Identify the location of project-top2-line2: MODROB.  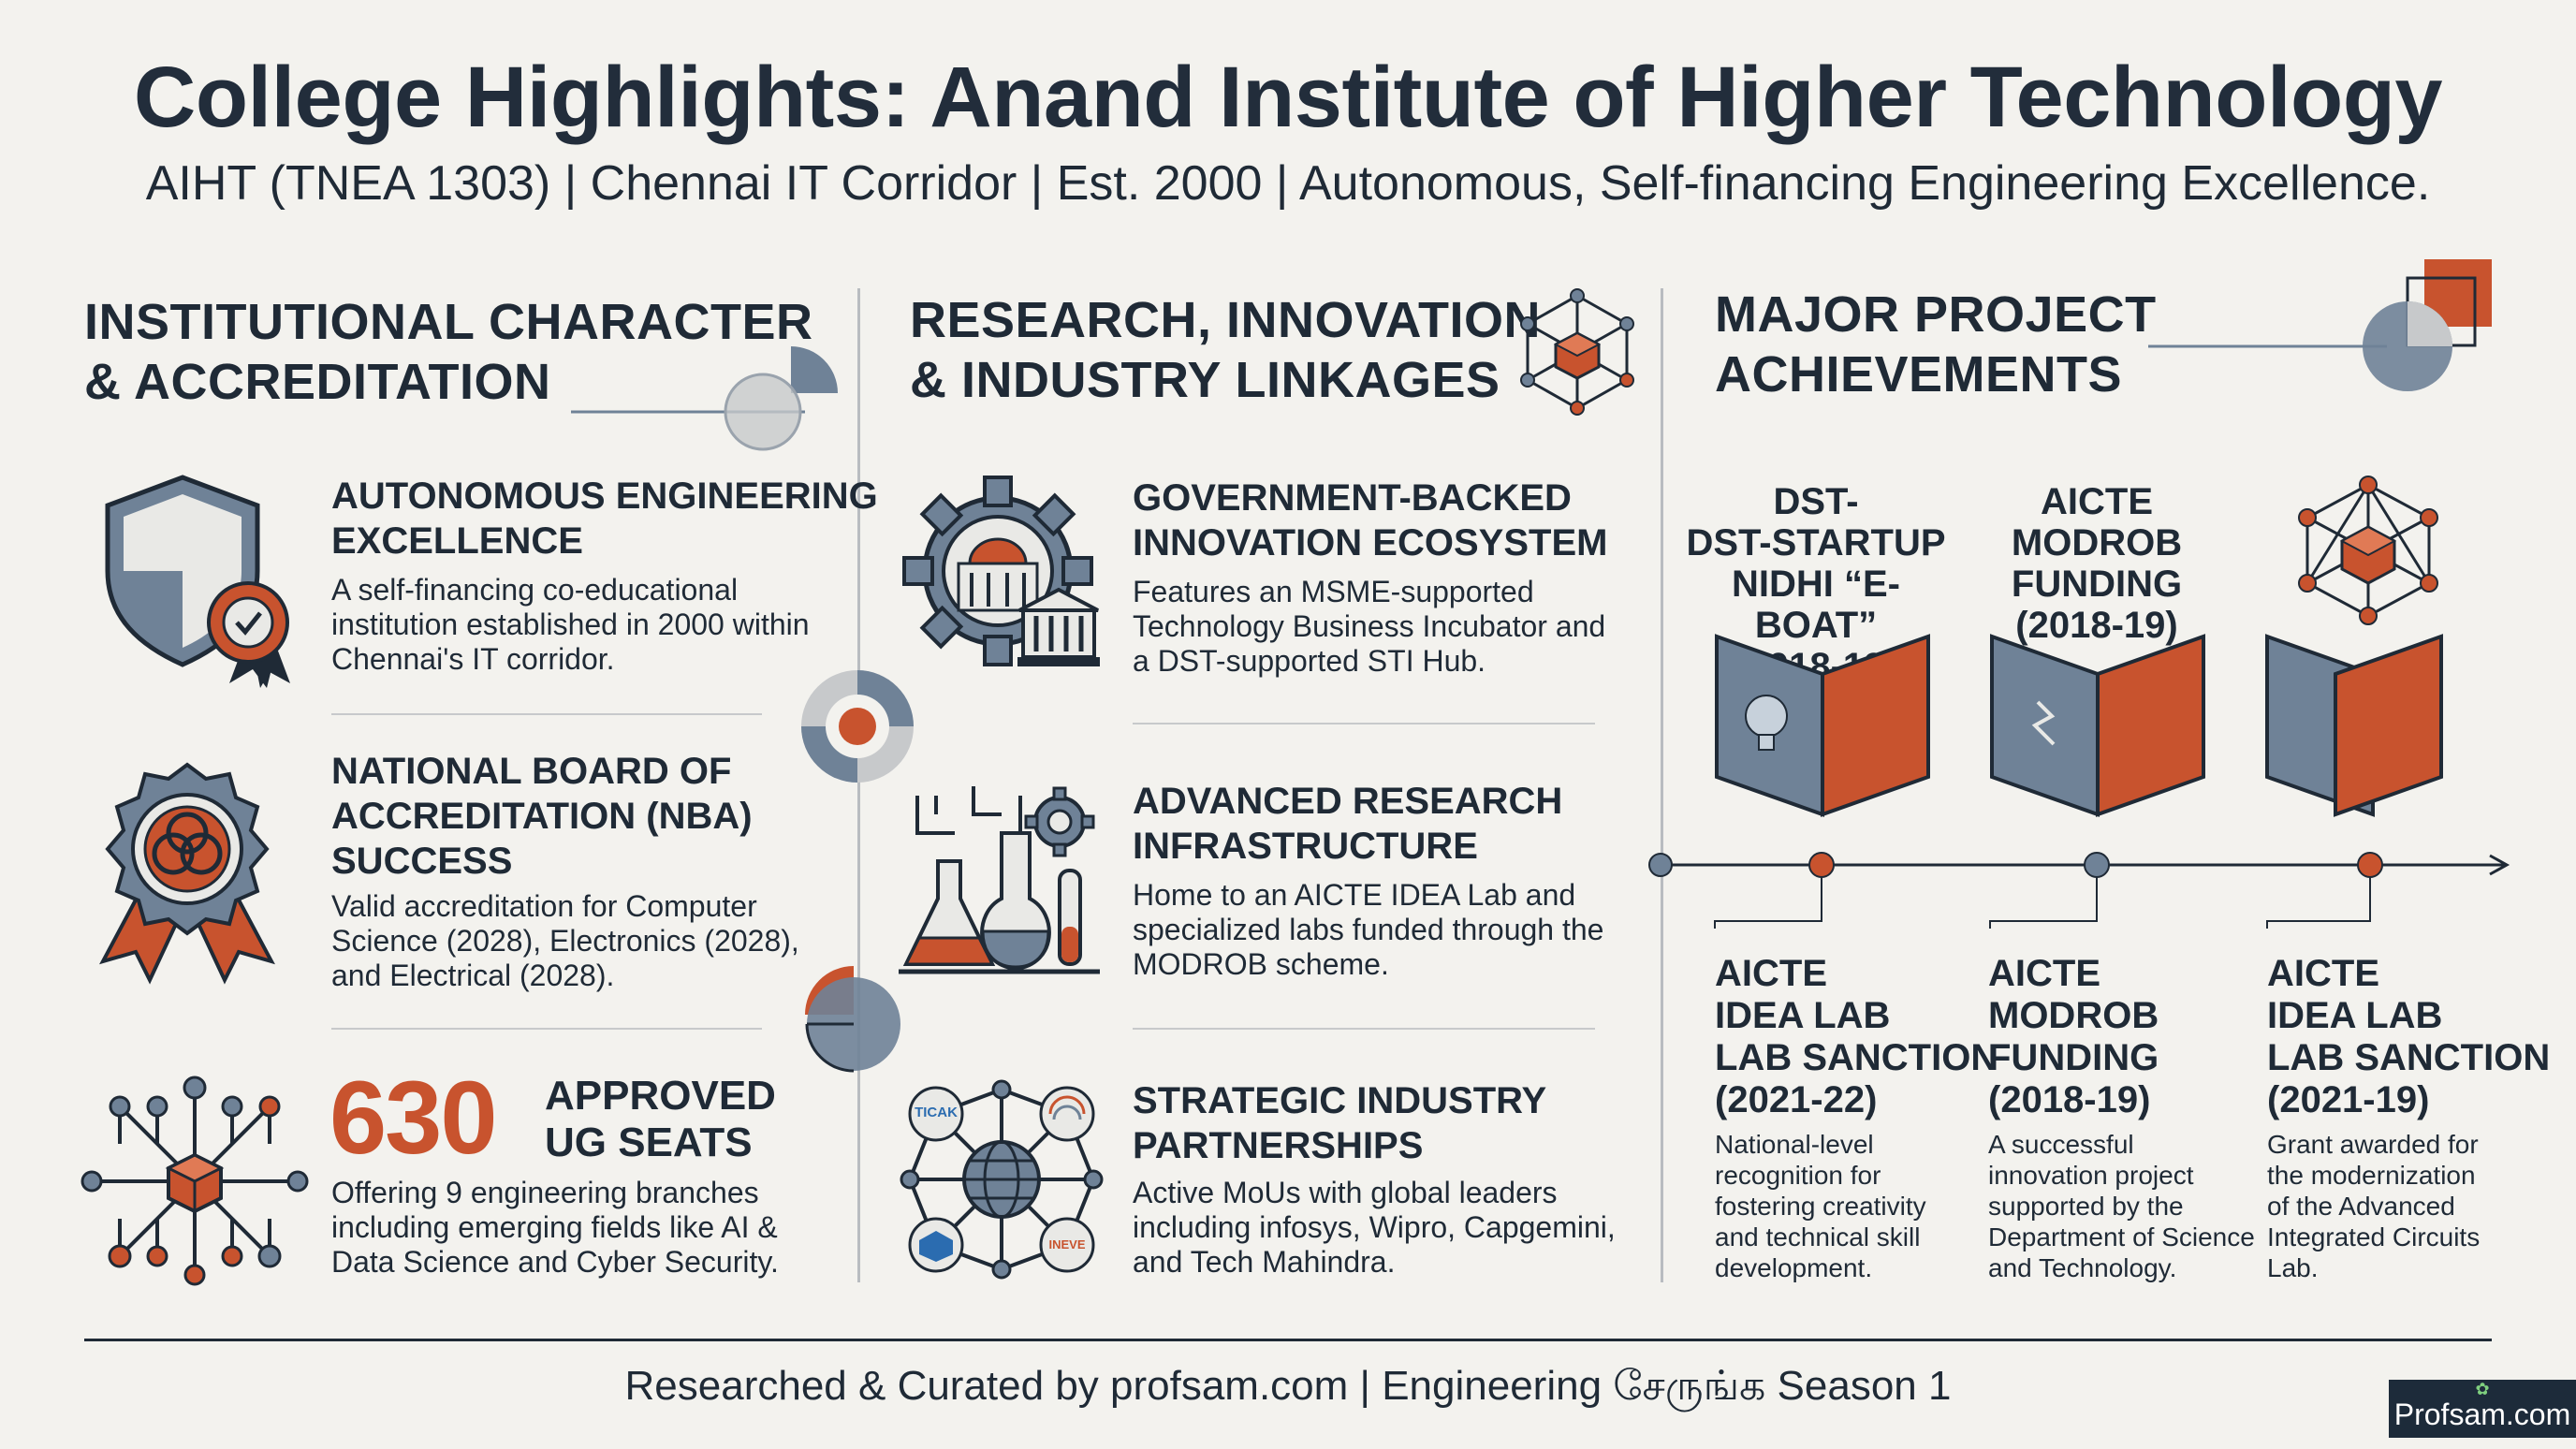
(2097, 543).